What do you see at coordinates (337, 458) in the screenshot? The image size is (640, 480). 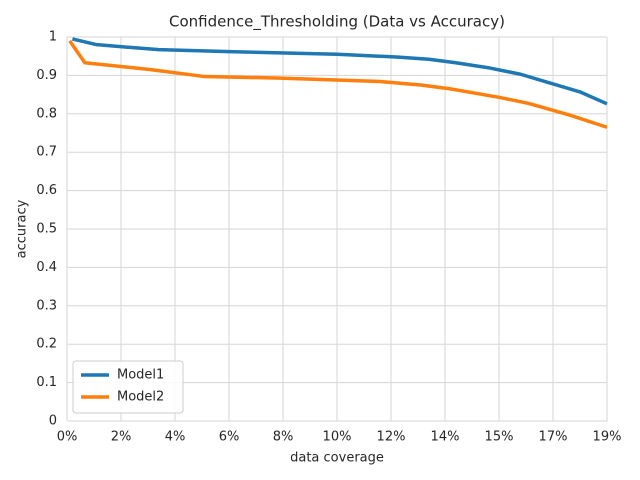 I see `x-axis-label: data coverage` at bounding box center [337, 458].